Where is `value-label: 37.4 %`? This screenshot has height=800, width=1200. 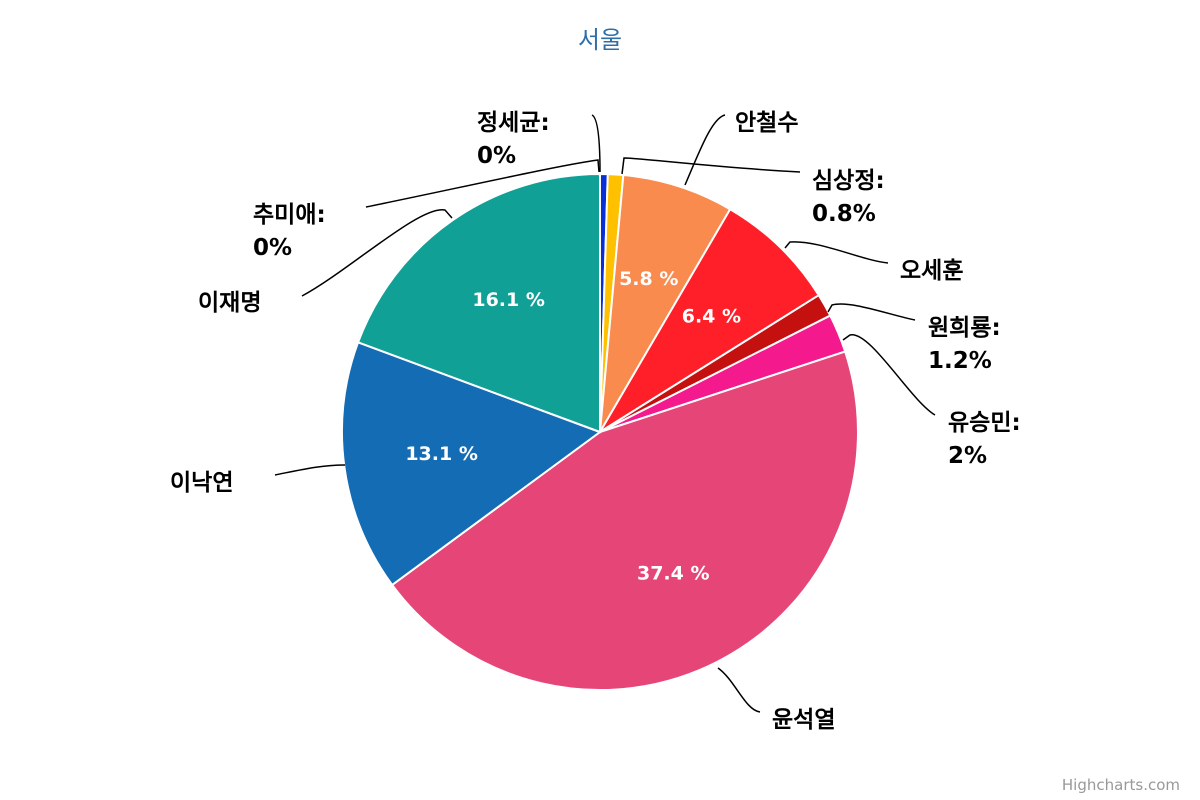
value-label: 37.4 % is located at coordinates (673, 574).